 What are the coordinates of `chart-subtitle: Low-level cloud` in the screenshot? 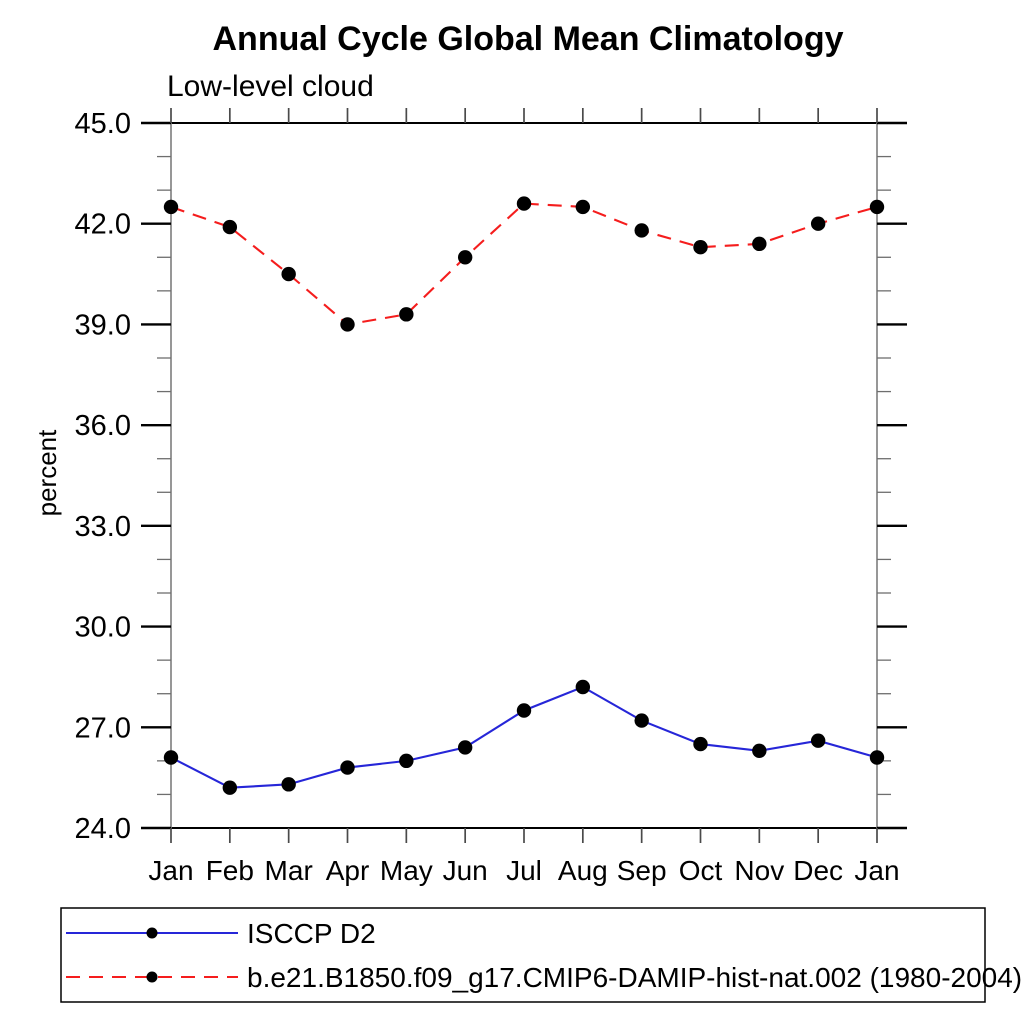 It's located at (270, 86).